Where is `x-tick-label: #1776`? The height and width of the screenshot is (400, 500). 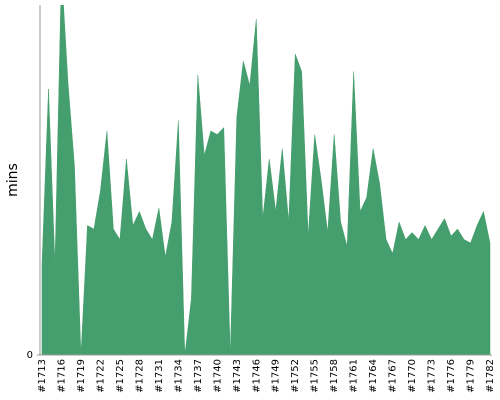
x-tick-label: #1776 is located at coordinates (451, 376).